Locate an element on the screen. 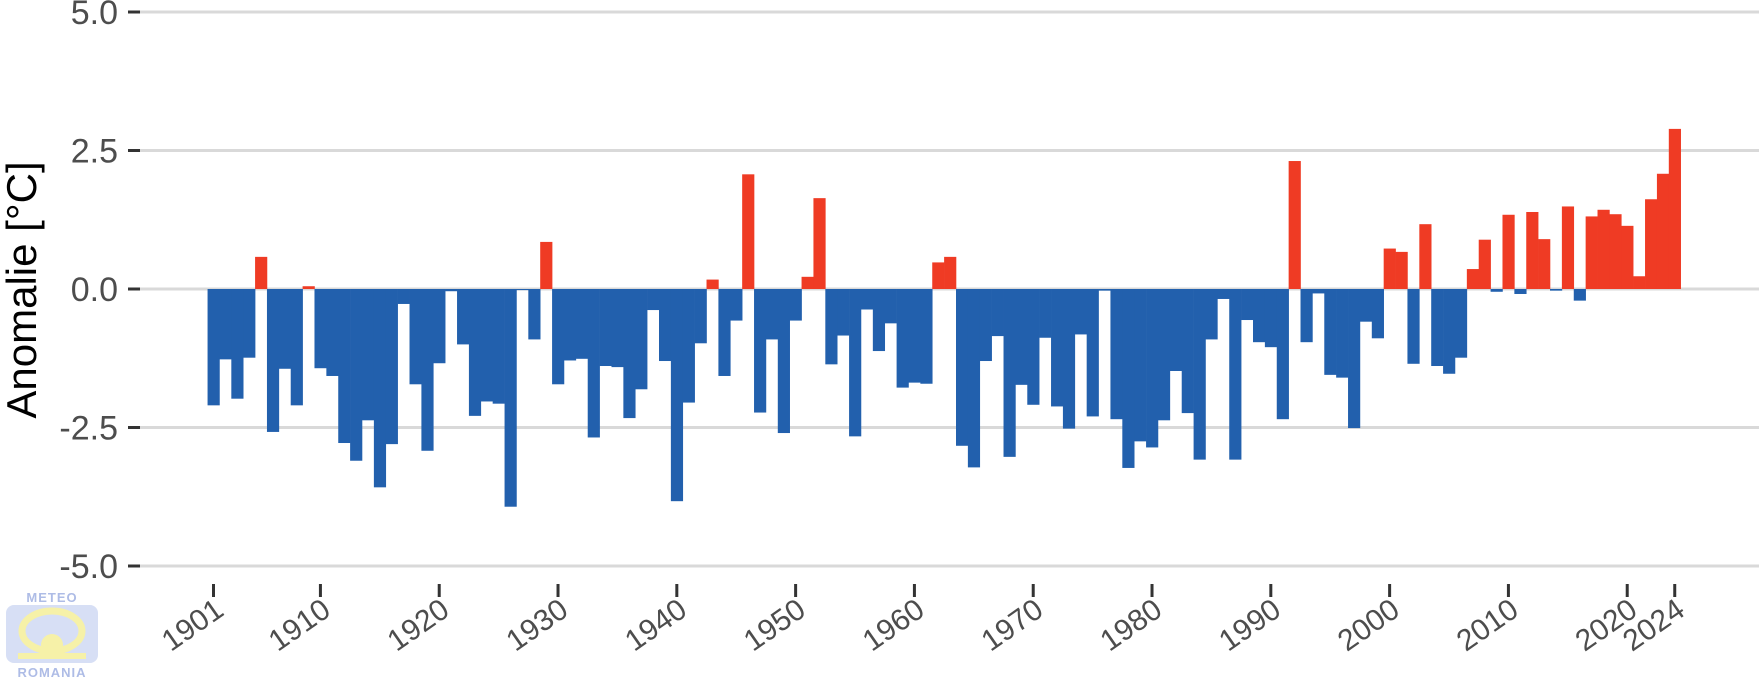 This screenshot has width=1759, height=679. y-axis: 5.0 2.5 0.0 -2.5 -5.0 is located at coordinates (99, 293).